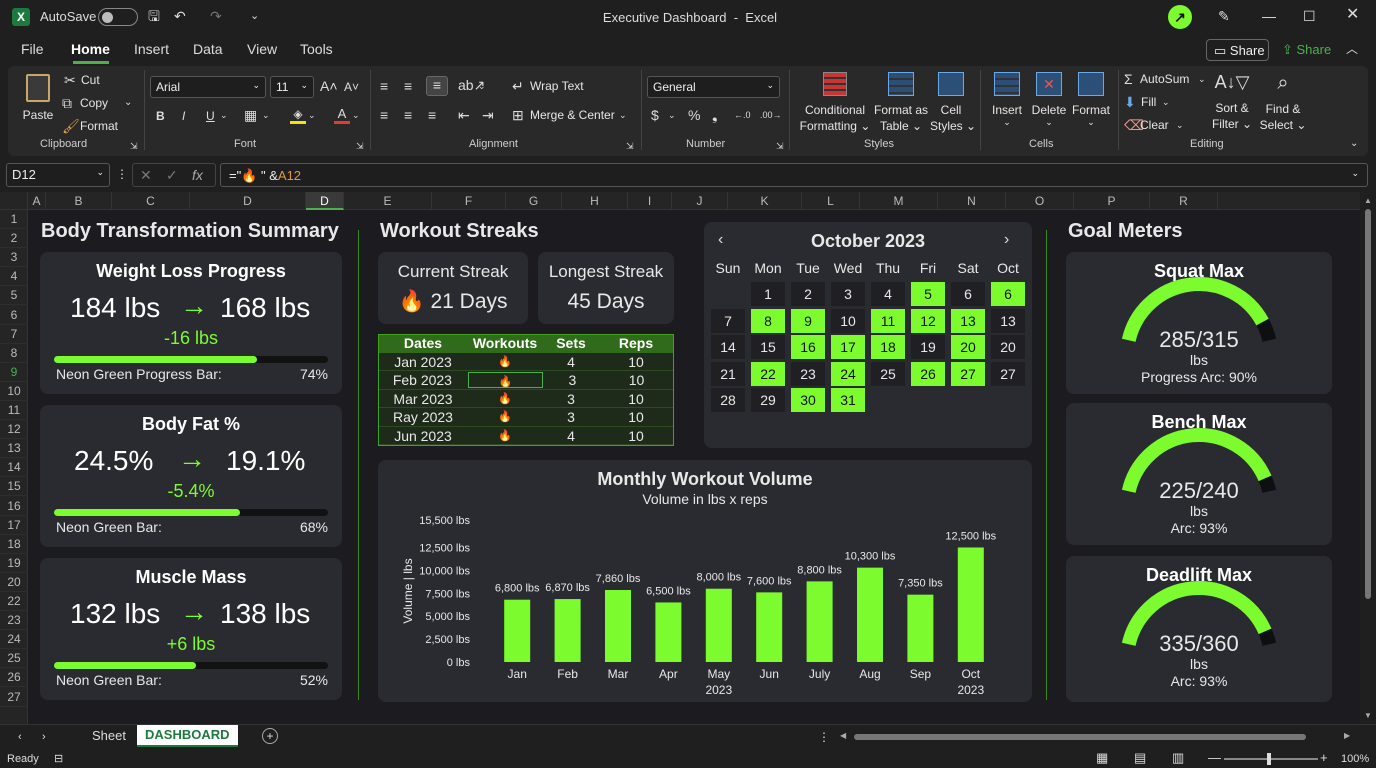 The height and width of the screenshot is (768, 1376). What do you see at coordinates (90, 80) in the screenshot?
I see `cut-label: Cut` at bounding box center [90, 80].